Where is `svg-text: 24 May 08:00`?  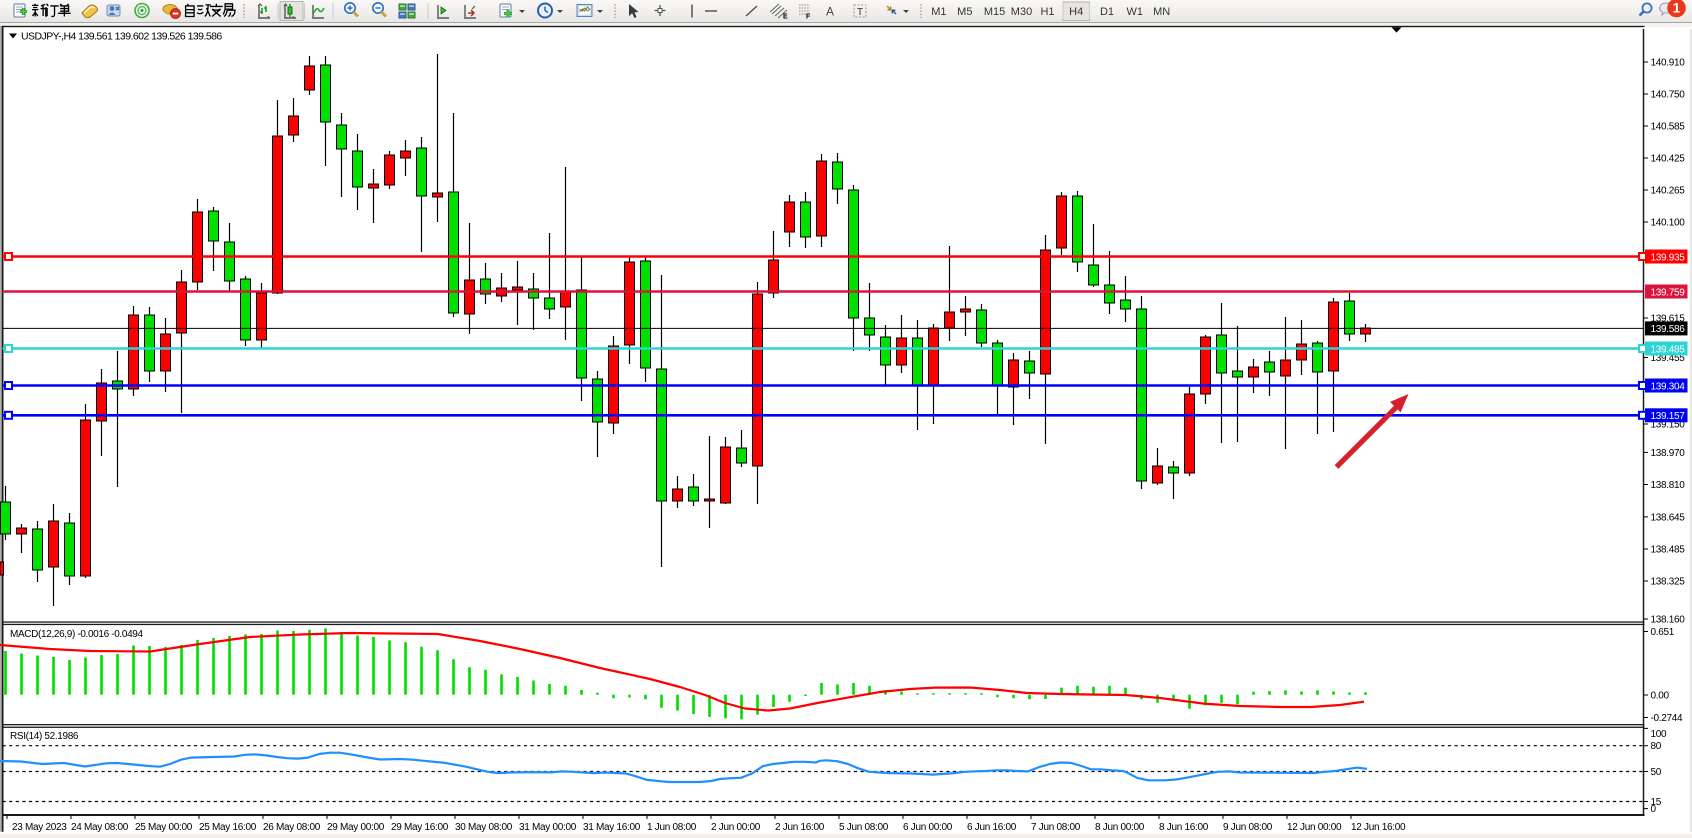
svg-text: 24 May 08:00 is located at coordinates (100, 827).